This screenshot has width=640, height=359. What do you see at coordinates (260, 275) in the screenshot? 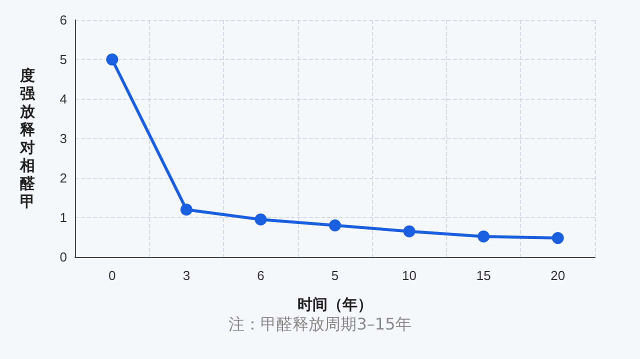
I see `x-tick-label: 6` at bounding box center [260, 275].